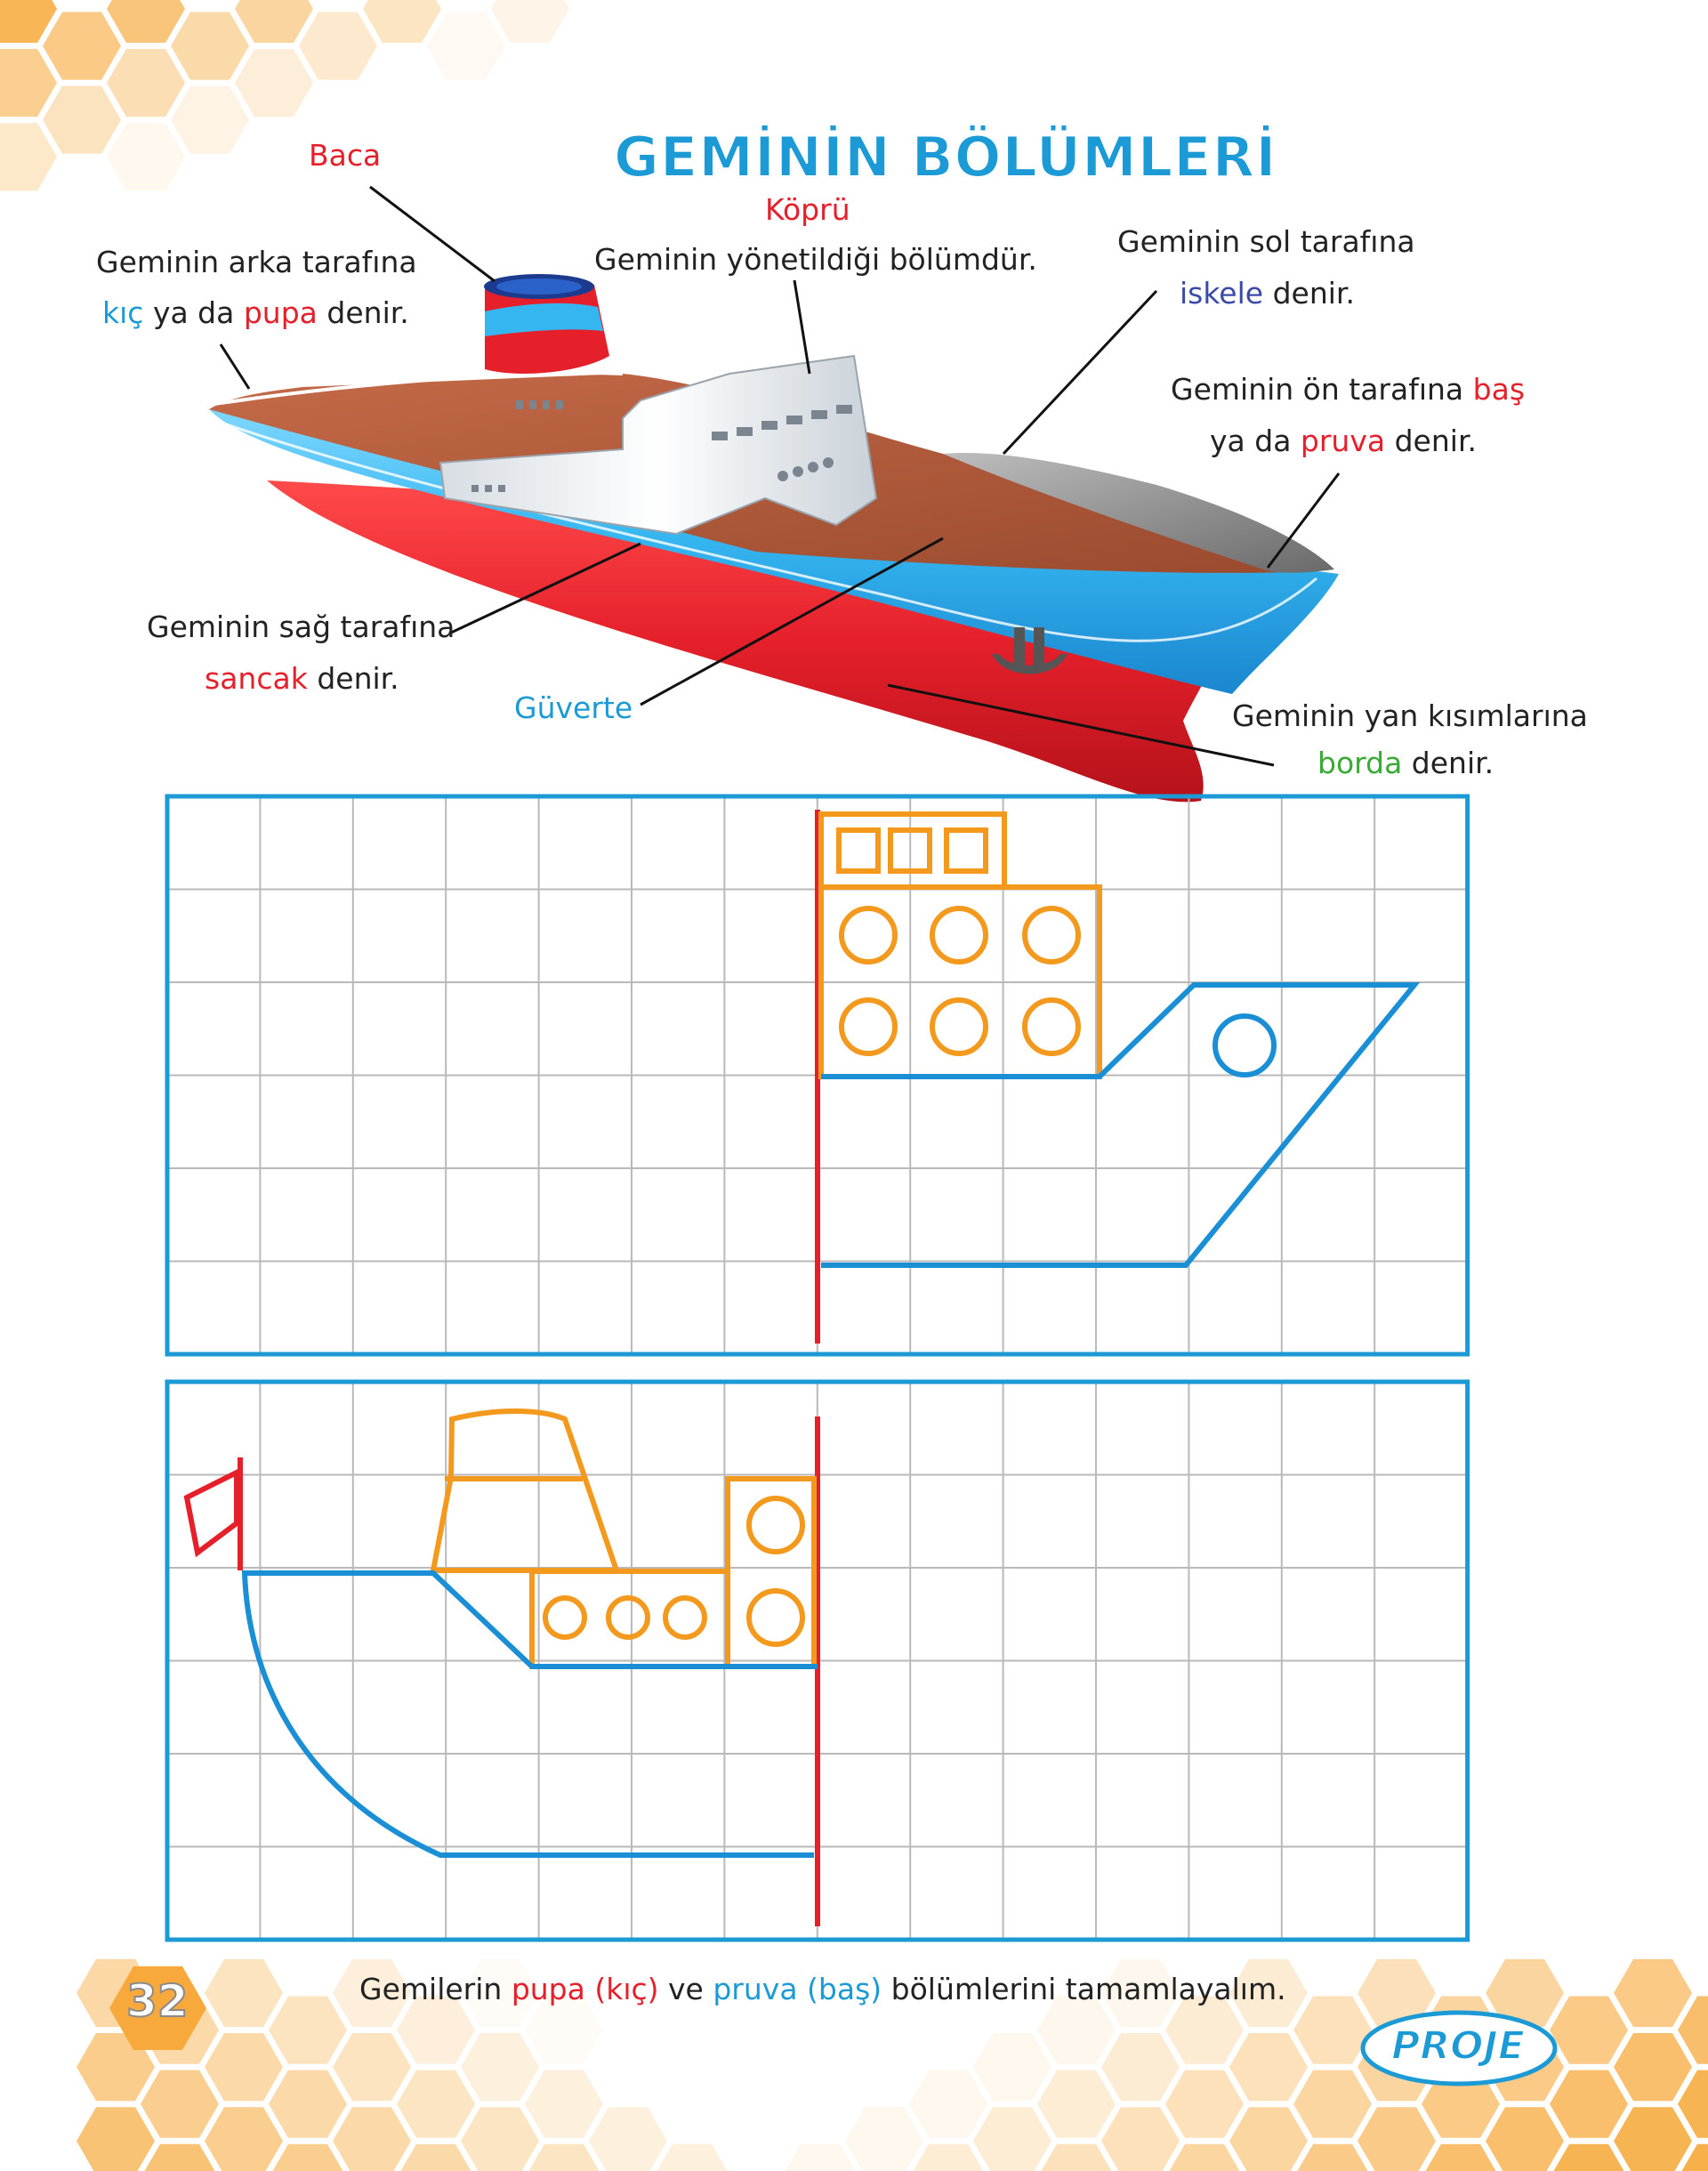  What do you see at coordinates (807, 209) in the screenshot?
I see `label-kopru: Köprü` at bounding box center [807, 209].